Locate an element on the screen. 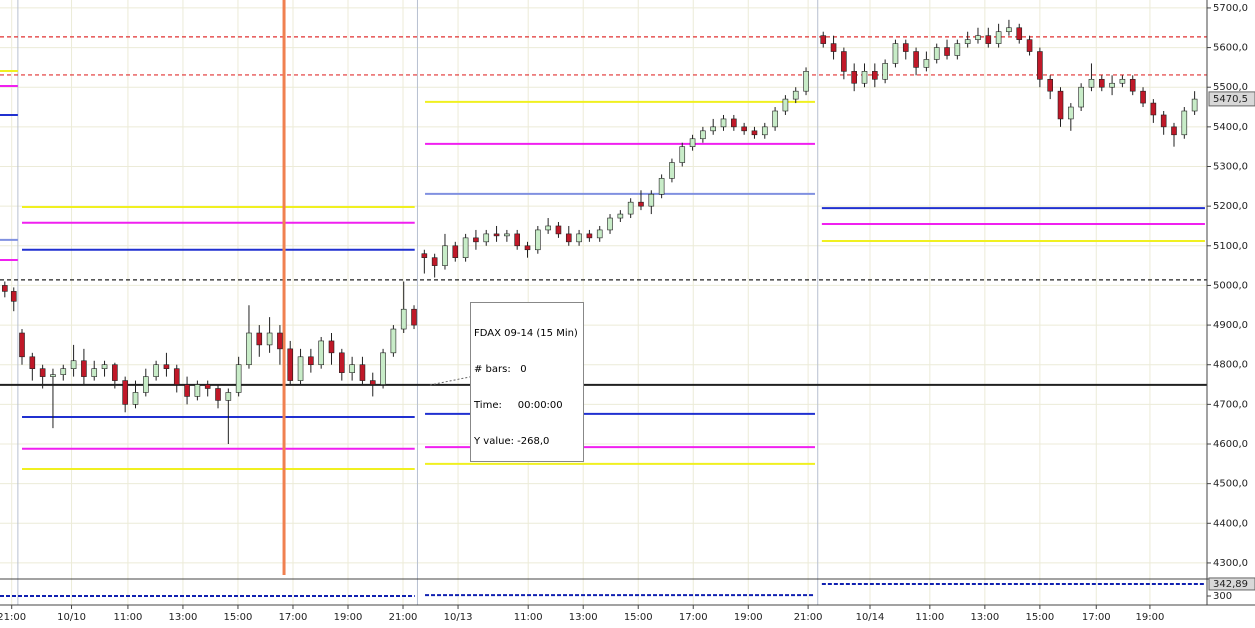 Image resolution: width=1255 pixels, height=628 pixels. y-tick-label: 5500,0 is located at coordinates (1230, 87).